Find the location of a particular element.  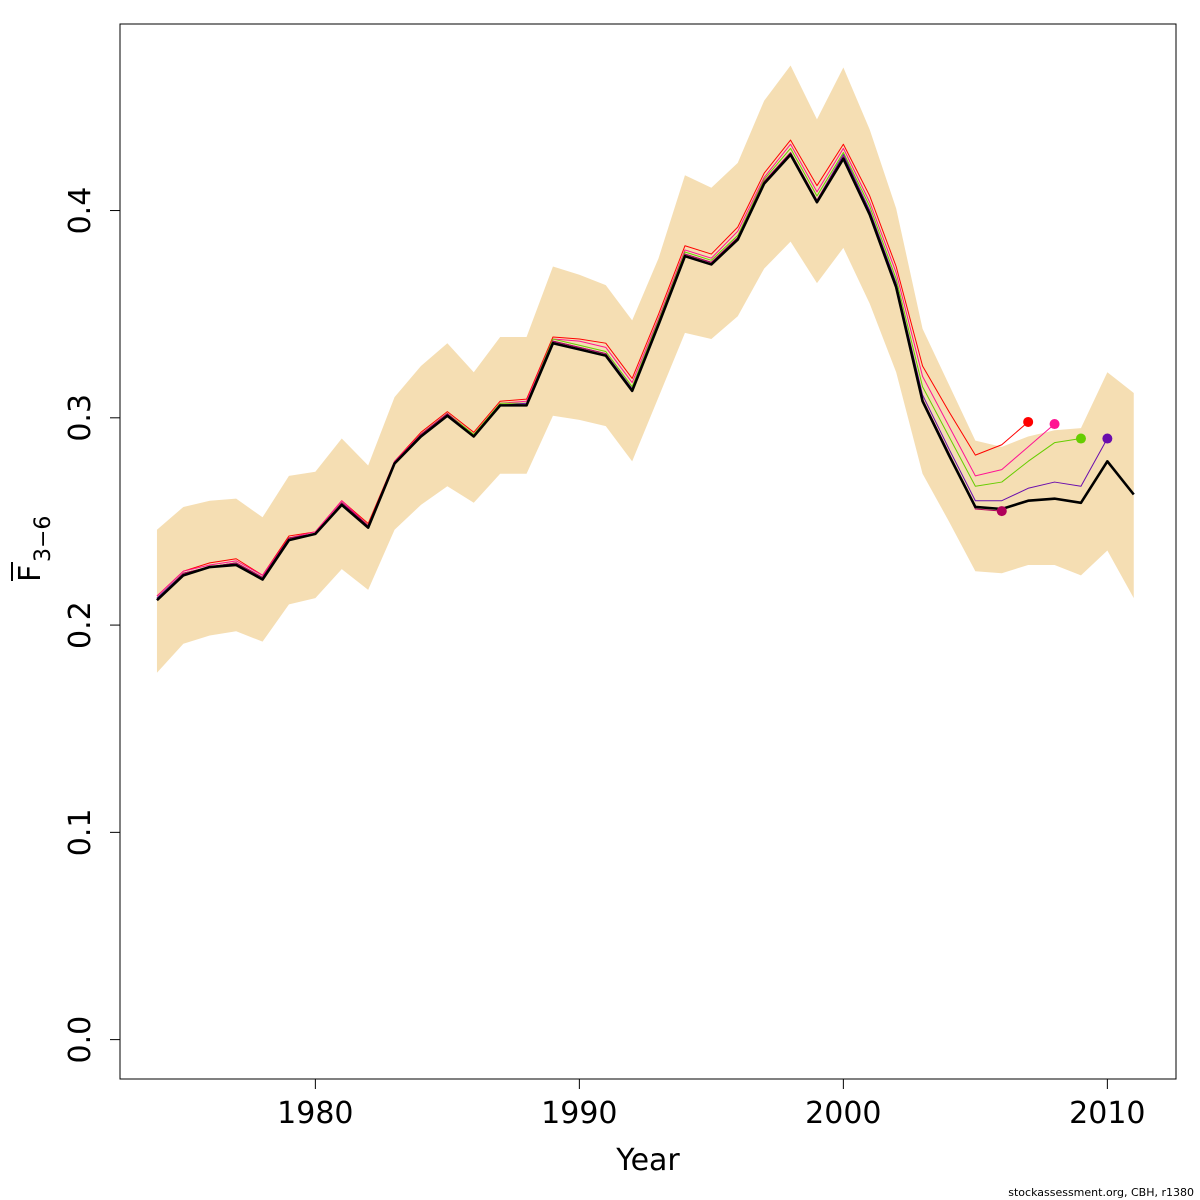

y-axis: 0.0 0.1 0.2 0.3 0.4 is located at coordinates (91, 625).